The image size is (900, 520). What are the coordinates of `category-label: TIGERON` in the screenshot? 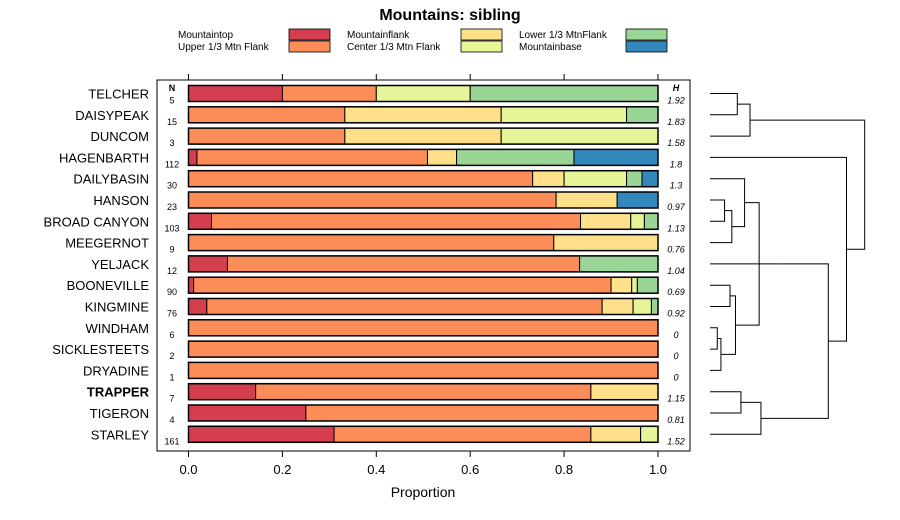 It's located at (119, 413).